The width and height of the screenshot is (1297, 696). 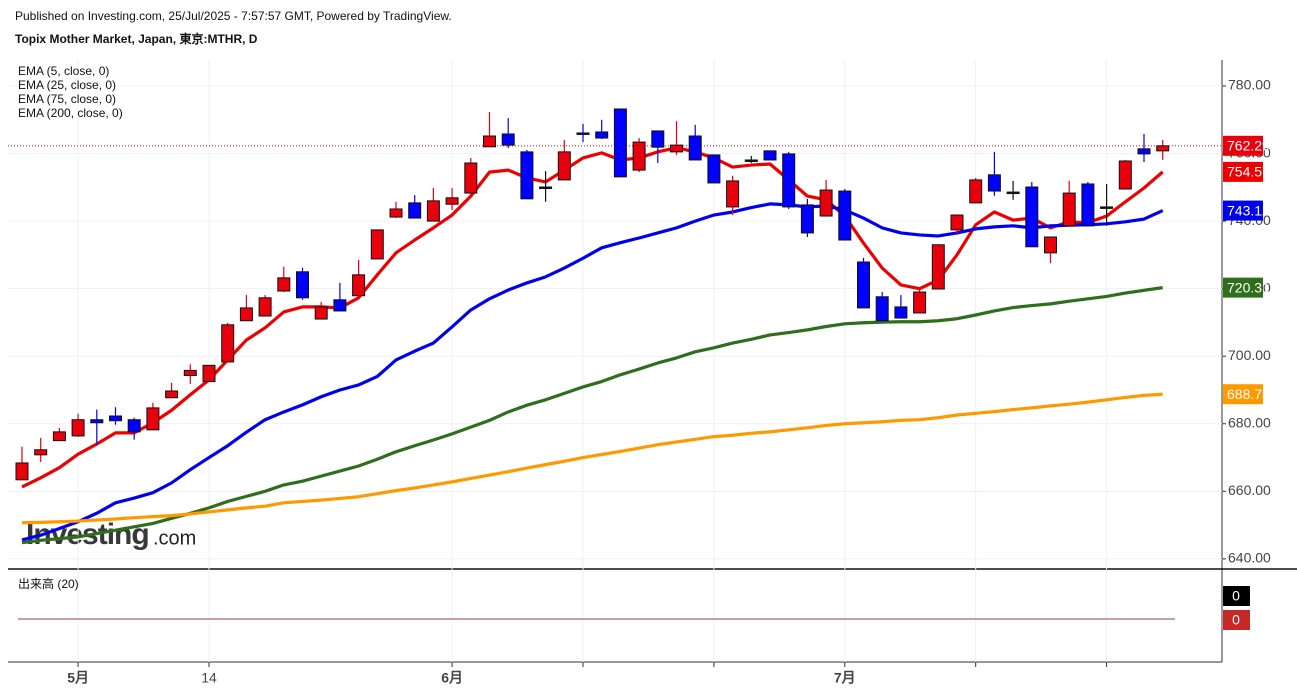 What do you see at coordinates (136, 38) in the screenshot?
I see `chart-title: Topix Mother Market, Japan, 東京:MTHR, D` at bounding box center [136, 38].